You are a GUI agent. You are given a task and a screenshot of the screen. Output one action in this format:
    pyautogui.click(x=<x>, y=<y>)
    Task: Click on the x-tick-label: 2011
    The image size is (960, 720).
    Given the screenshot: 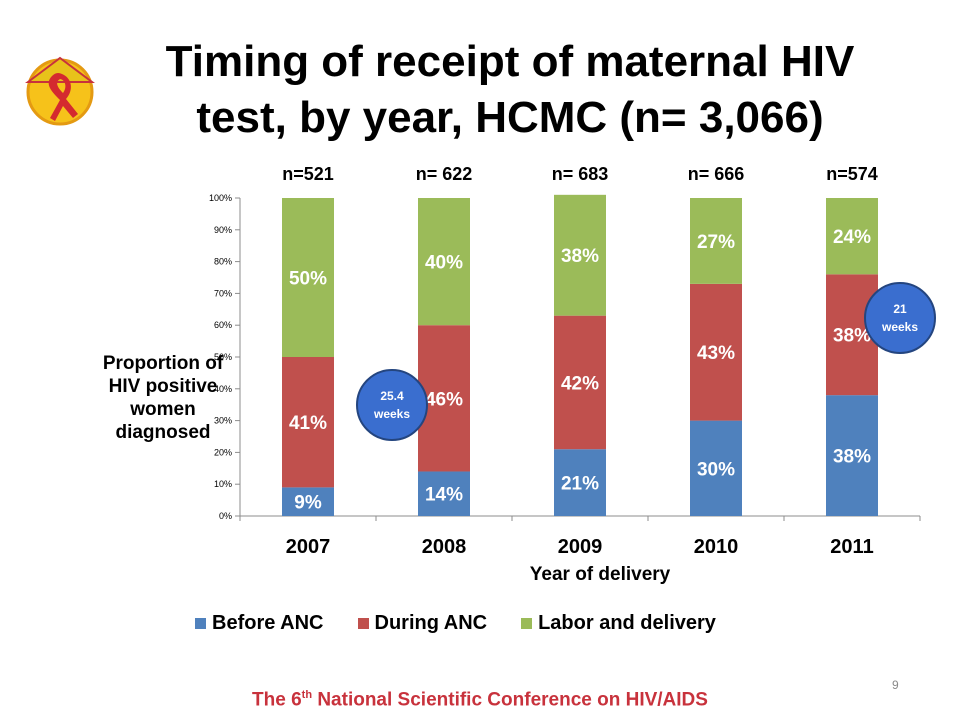 What is the action you would take?
    pyautogui.click(x=851, y=547)
    